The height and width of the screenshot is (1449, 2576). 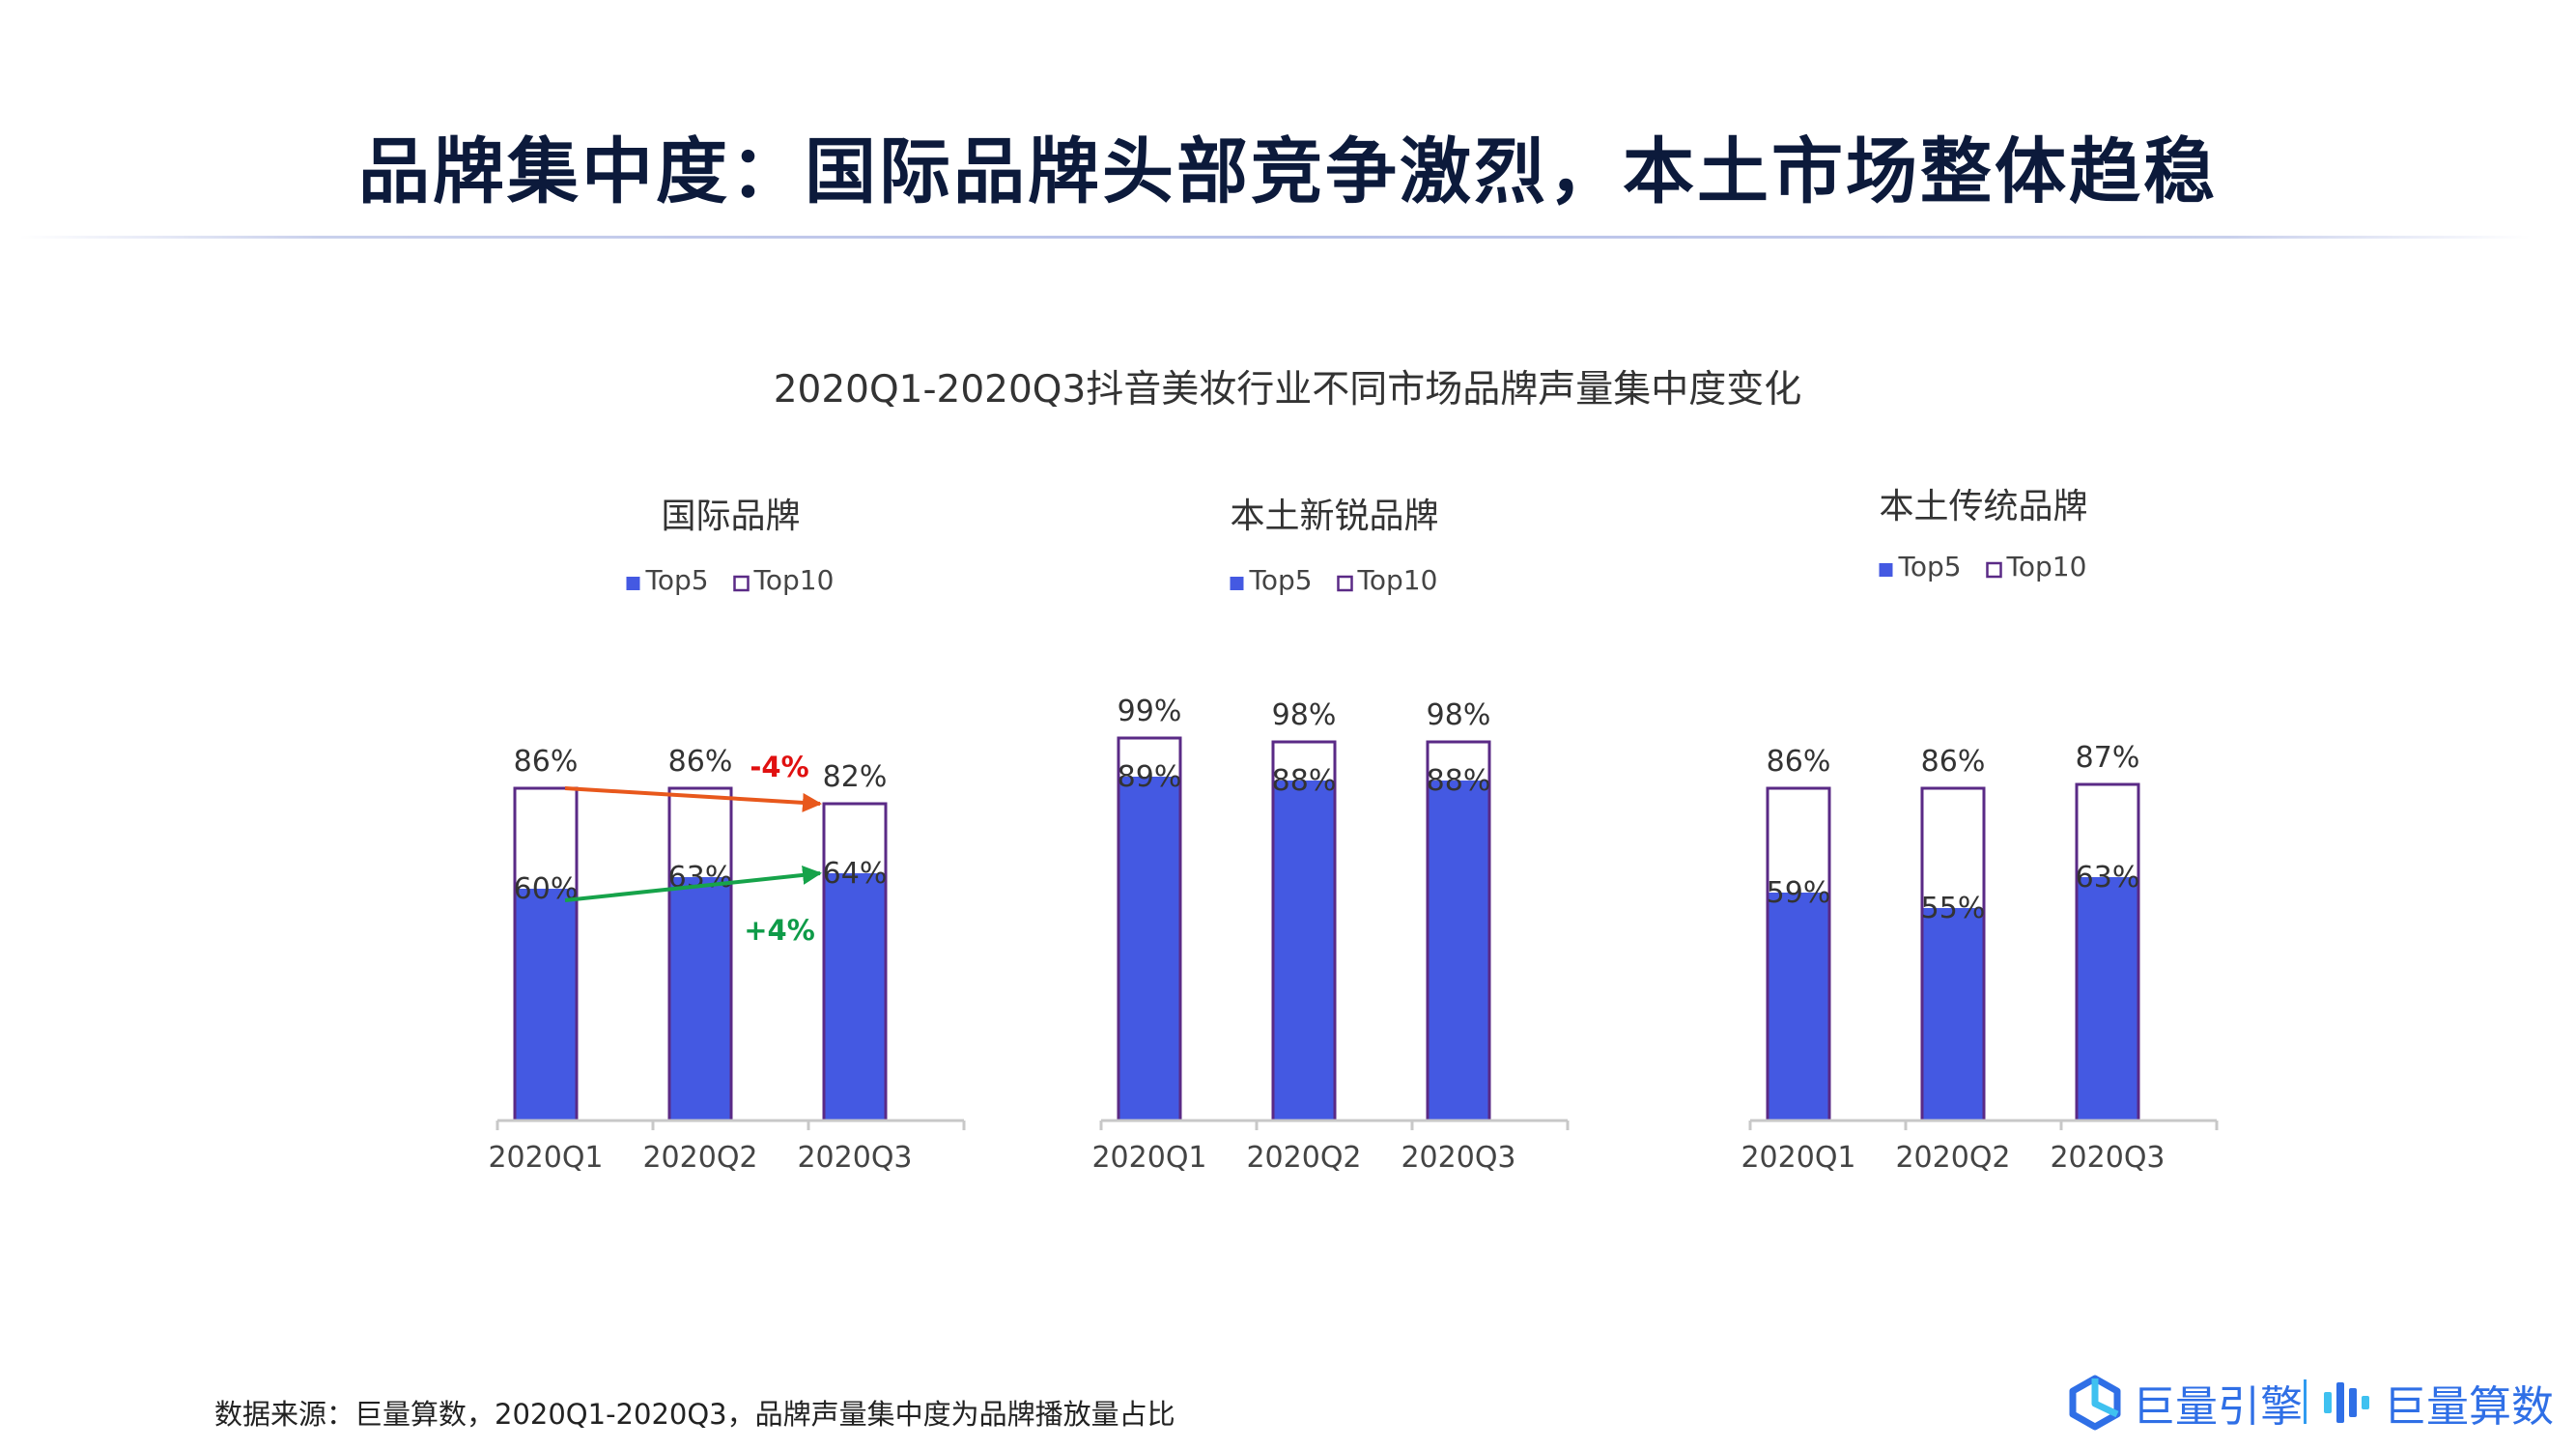 I want to click on brand-logo-left-text: 巨量引擎, so click(x=2218, y=1407).